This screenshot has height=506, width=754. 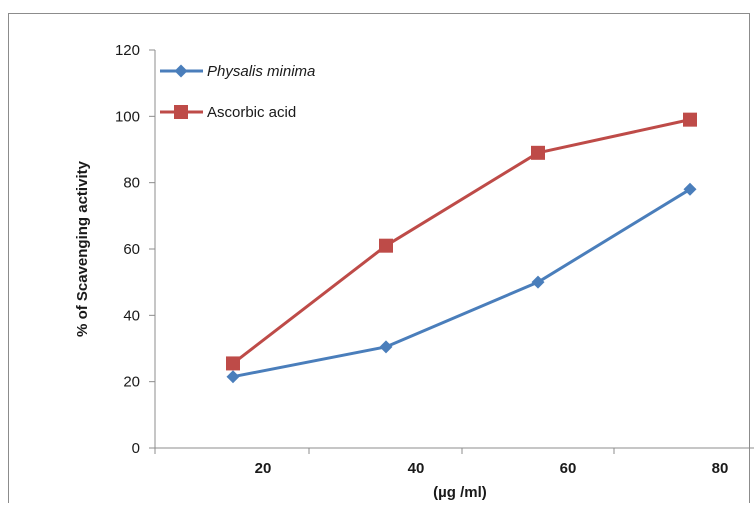 What do you see at coordinates (263, 468) in the screenshot?
I see `x-tick-label: 20` at bounding box center [263, 468].